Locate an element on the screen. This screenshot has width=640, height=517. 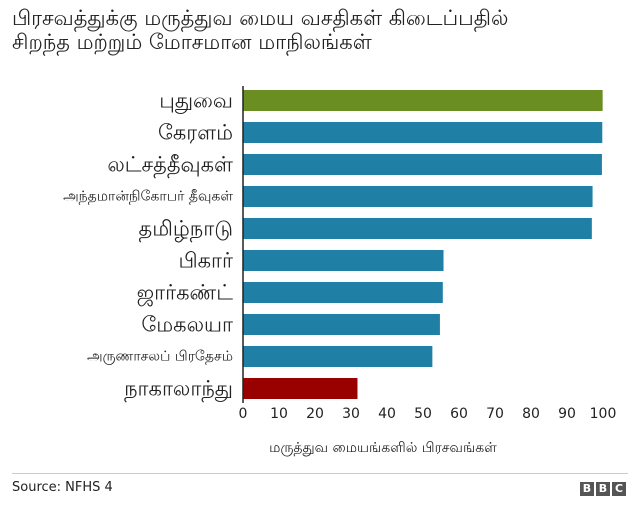
category-label-0: புதுவை is located at coordinates (196, 101).